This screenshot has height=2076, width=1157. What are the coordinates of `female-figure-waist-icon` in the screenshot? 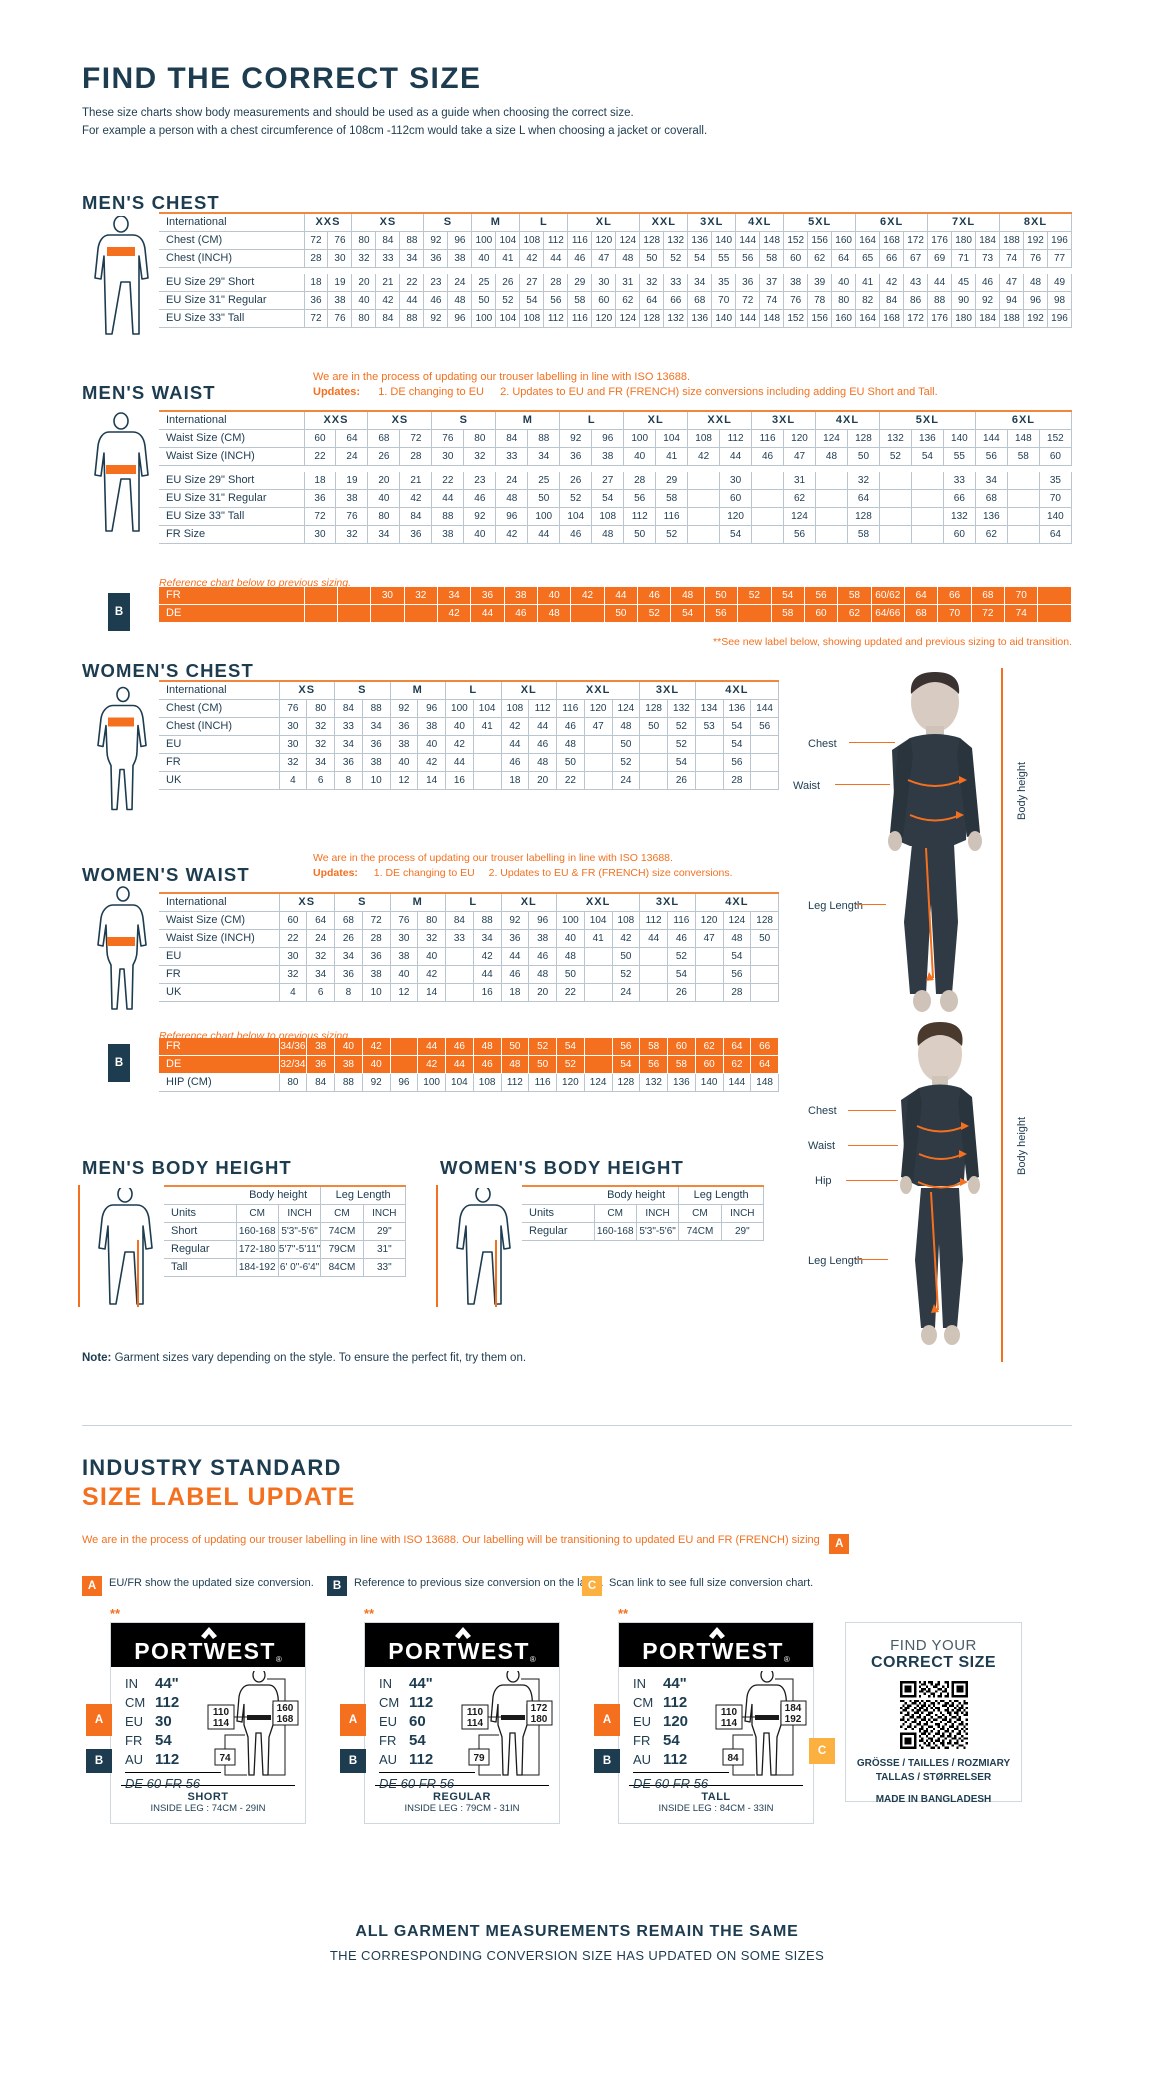 It's located at (121, 949).